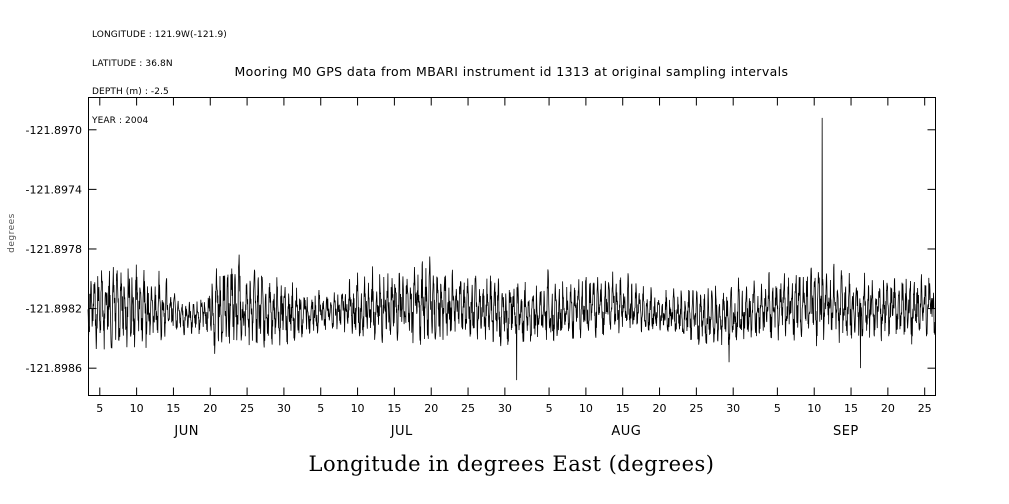 The width and height of the screenshot is (1009, 504). What do you see at coordinates (186, 431) in the screenshot?
I see `month-label: JUN` at bounding box center [186, 431].